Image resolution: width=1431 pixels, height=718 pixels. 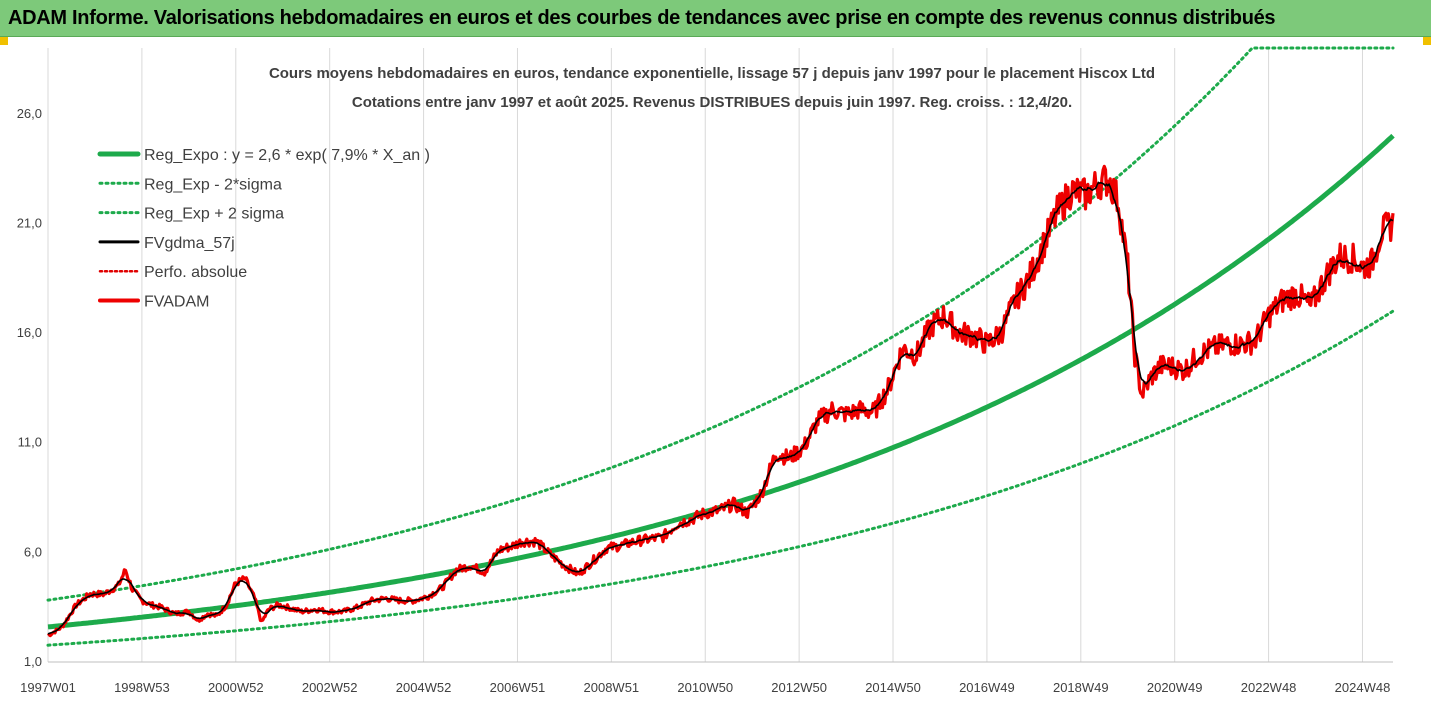 I want to click on x-tick-label: 2014W50, so click(x=893, y=687).